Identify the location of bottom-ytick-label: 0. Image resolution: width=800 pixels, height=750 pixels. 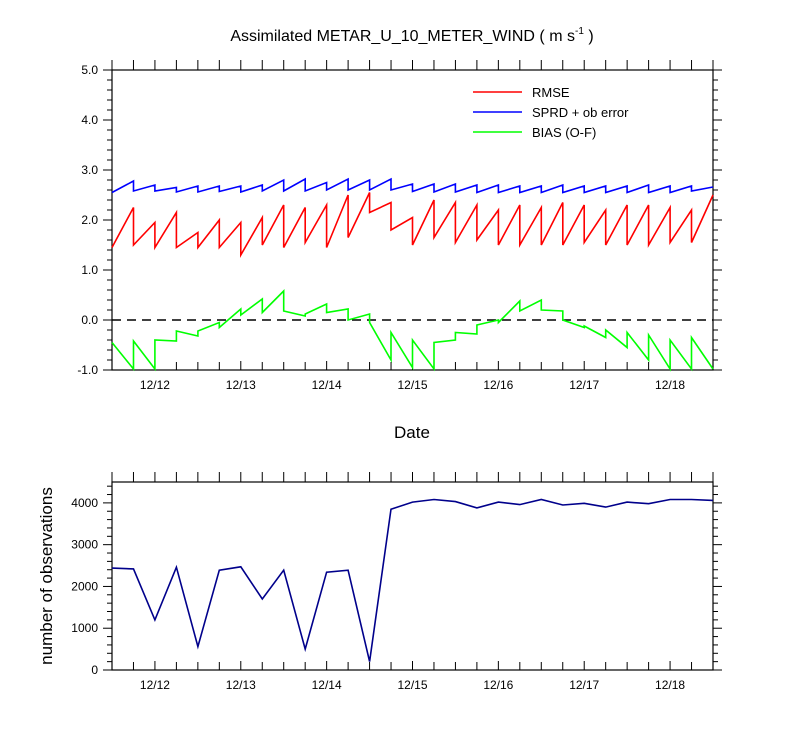
(94, 670).